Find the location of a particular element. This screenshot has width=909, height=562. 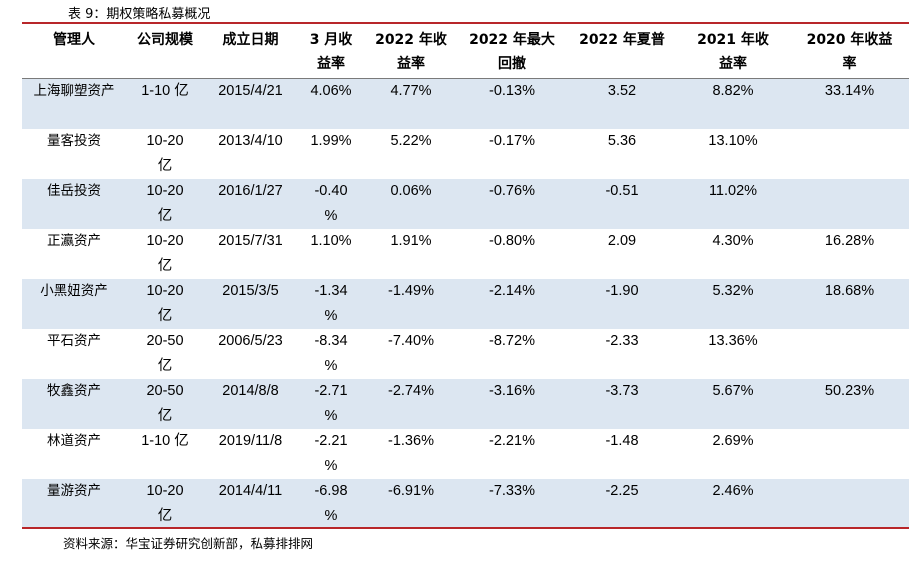

col-header-founded: 成立日期 is located at coordinates (250, 52).